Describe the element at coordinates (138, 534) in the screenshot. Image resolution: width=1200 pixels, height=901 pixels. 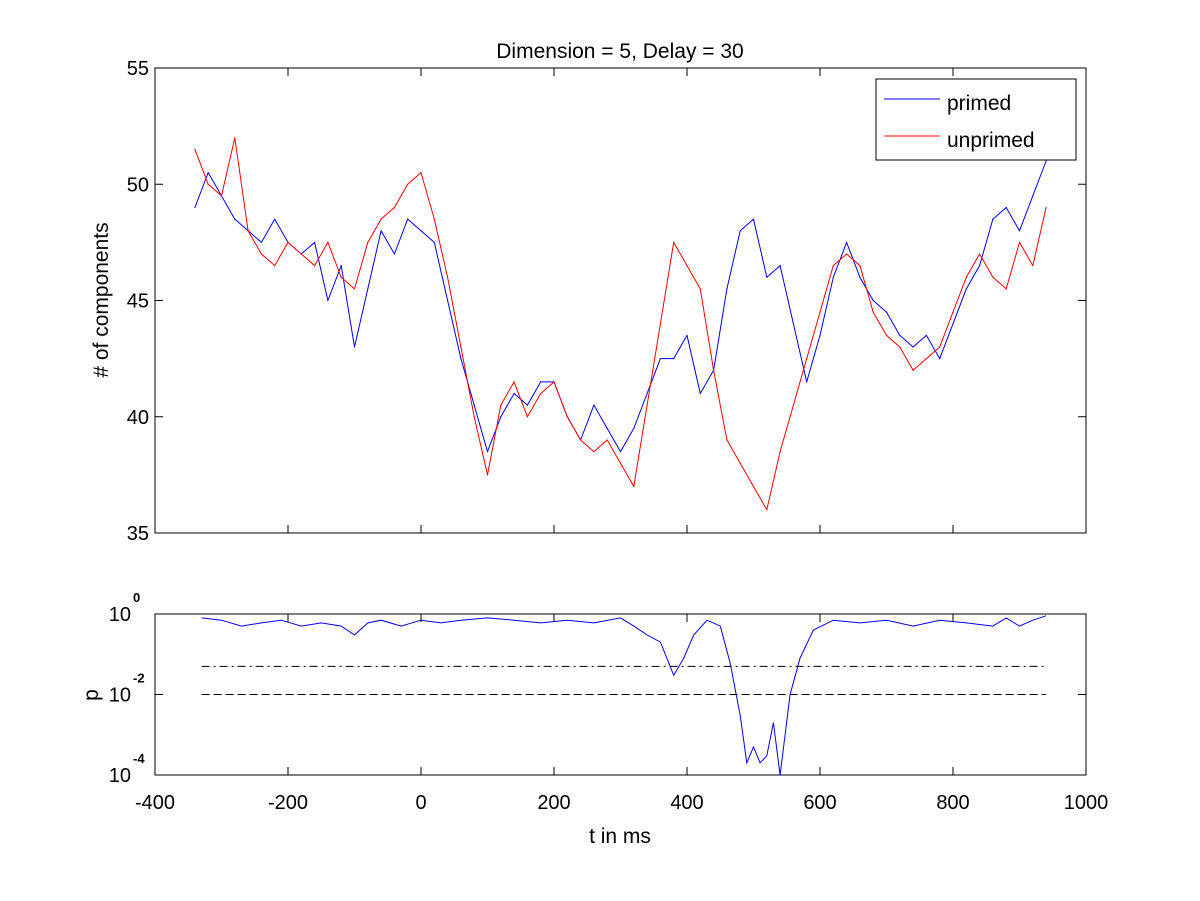
I see `y-tick-label: 35` at that location.